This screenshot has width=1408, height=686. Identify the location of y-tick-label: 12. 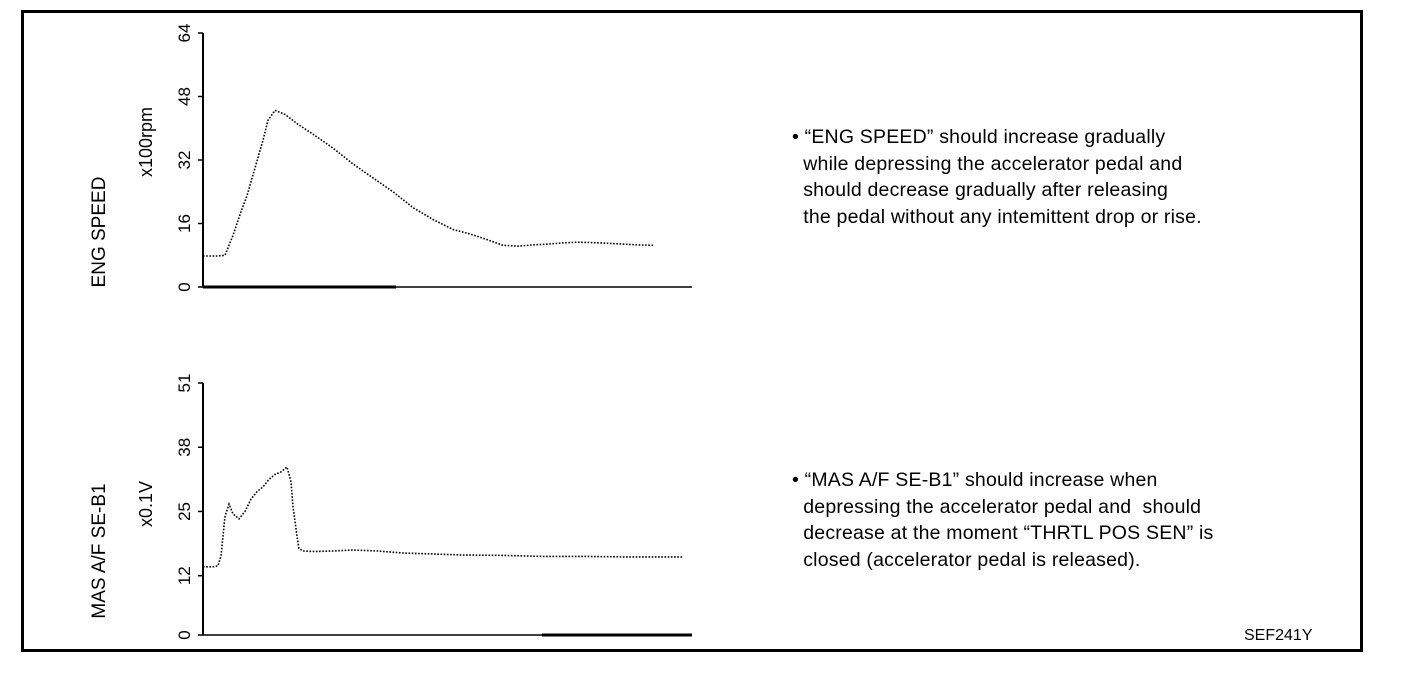
(184, 575).